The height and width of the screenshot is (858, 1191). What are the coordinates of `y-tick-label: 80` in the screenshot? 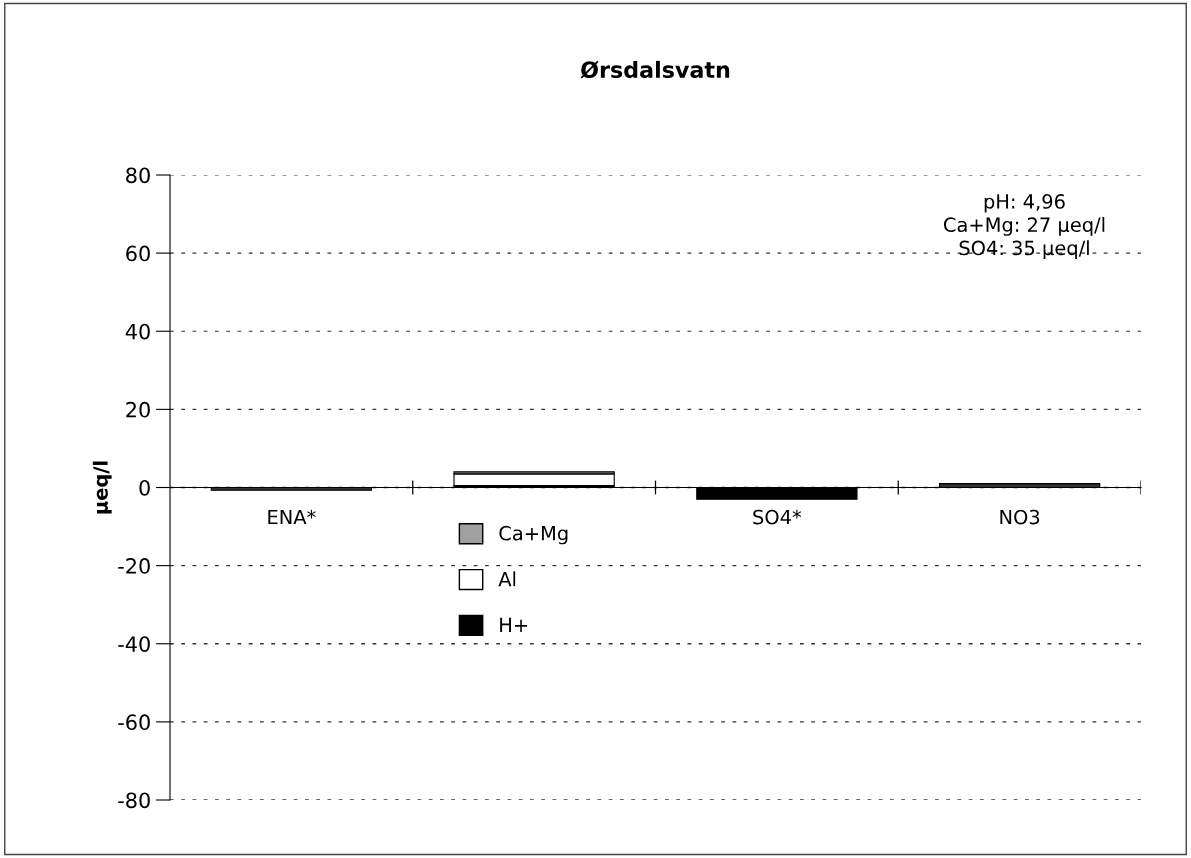 It's located at (138, 175).